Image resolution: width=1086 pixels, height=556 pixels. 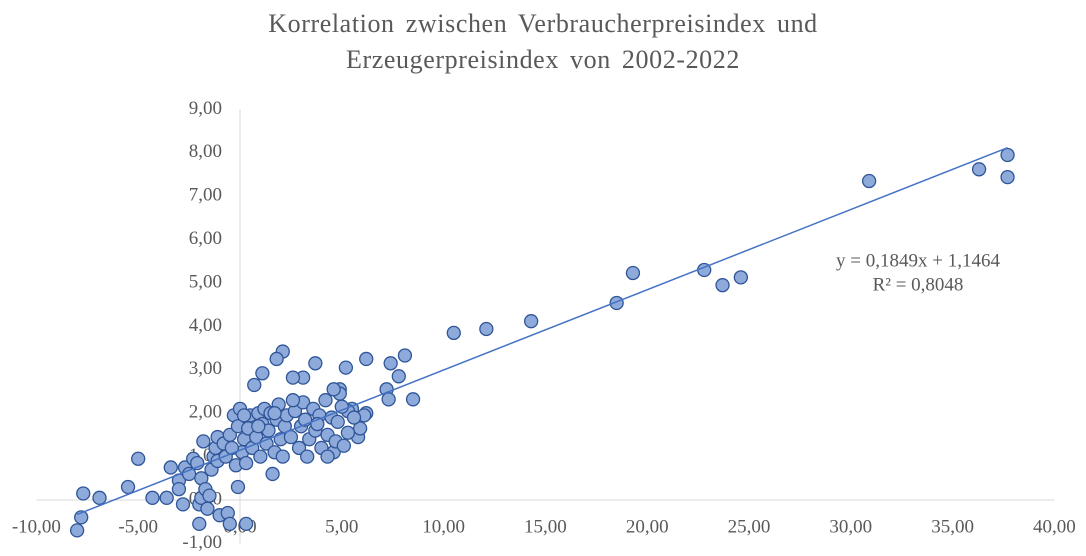 What do you see at coordinates (918, 260) in the screenshot?
I see `trendline-equation: y = 0,1849x + 1,1464` at bounding box center [918, 260].